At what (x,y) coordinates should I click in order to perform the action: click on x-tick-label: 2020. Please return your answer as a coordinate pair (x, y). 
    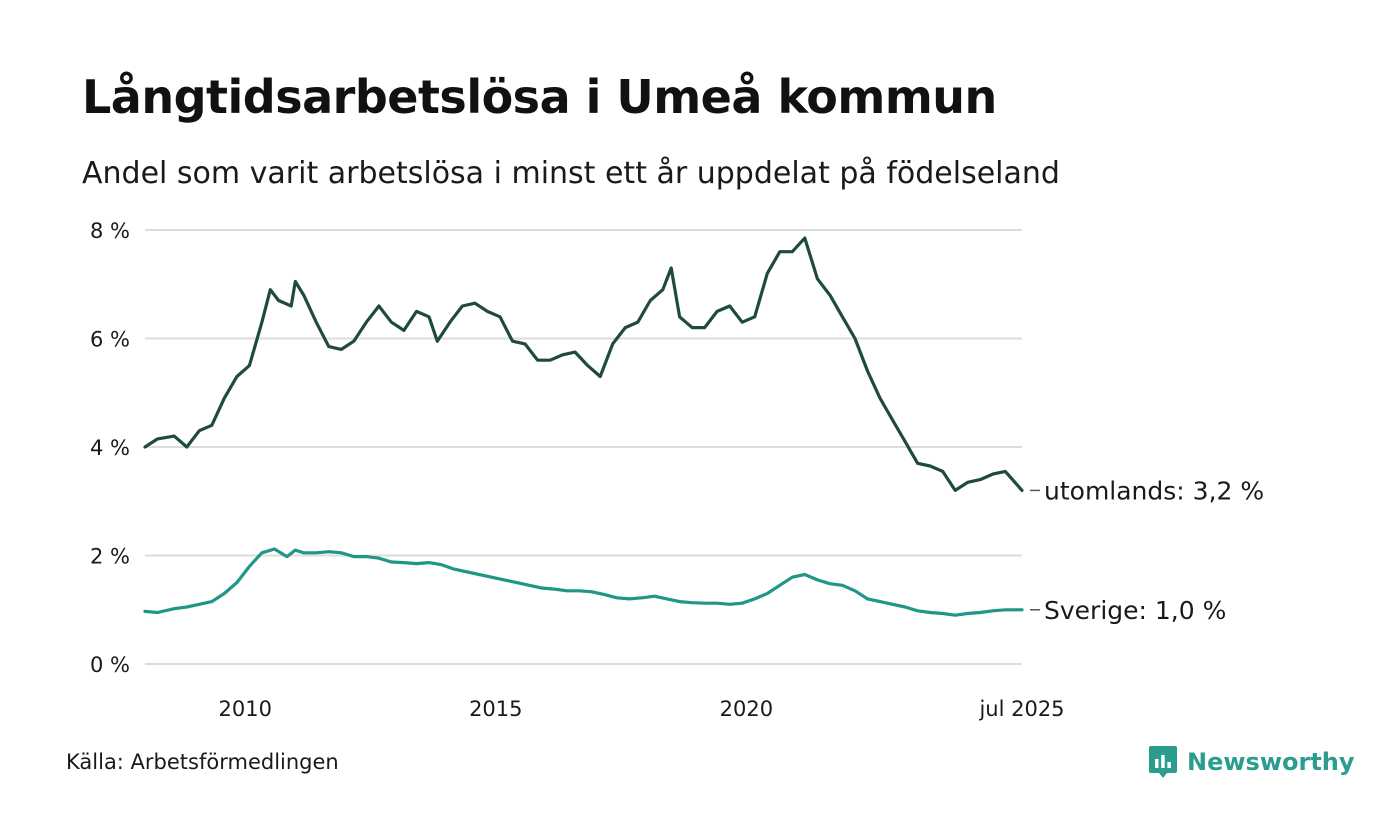
    Looking at the image, I should click on (746, 709).